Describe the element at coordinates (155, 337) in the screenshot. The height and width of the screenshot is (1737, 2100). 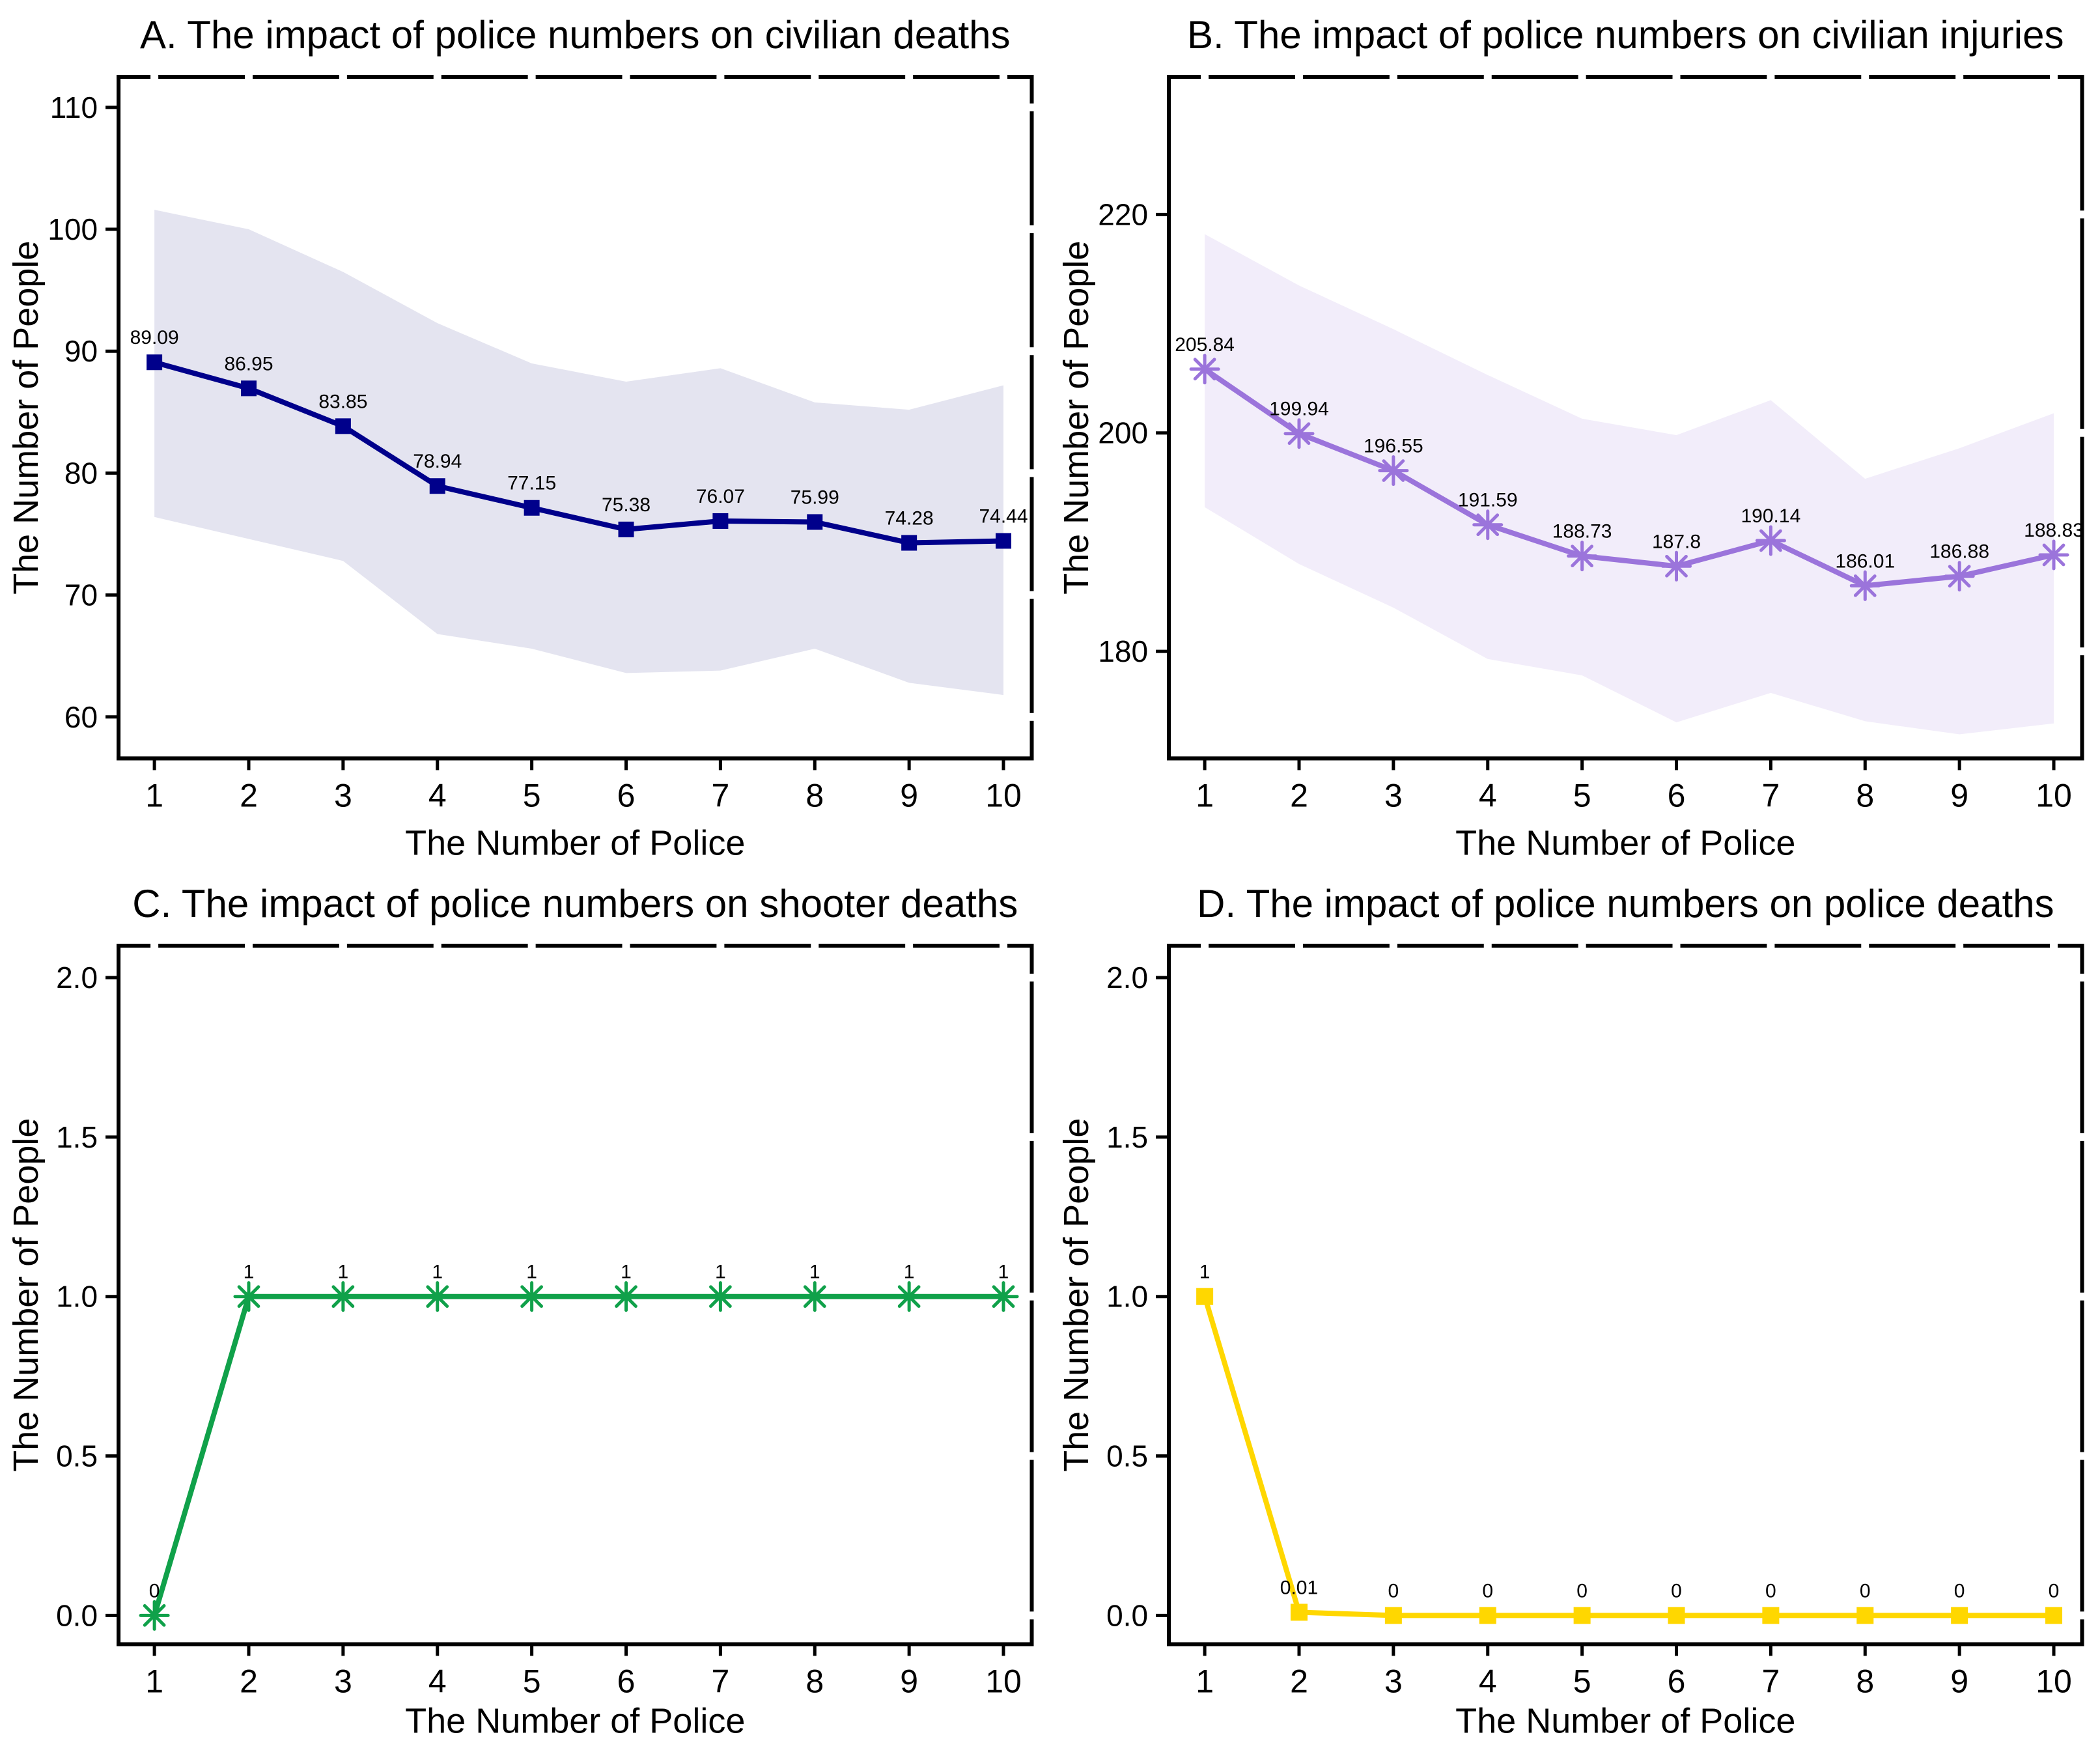
I see `data-point-label: 89.09` at that location.